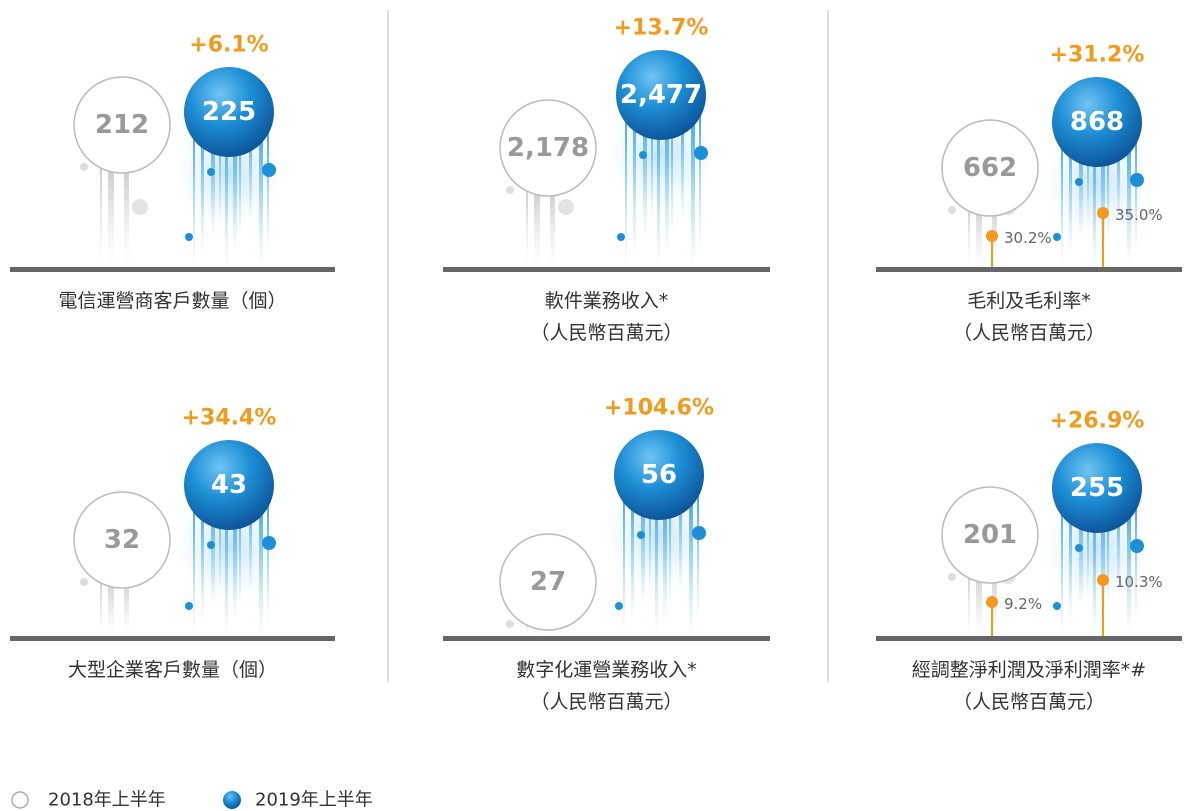 This screenshot has width=1190, height=811. Describe the element at coordinates (659, 475) in the screenshot. I see `value-2019: 56` at that location.